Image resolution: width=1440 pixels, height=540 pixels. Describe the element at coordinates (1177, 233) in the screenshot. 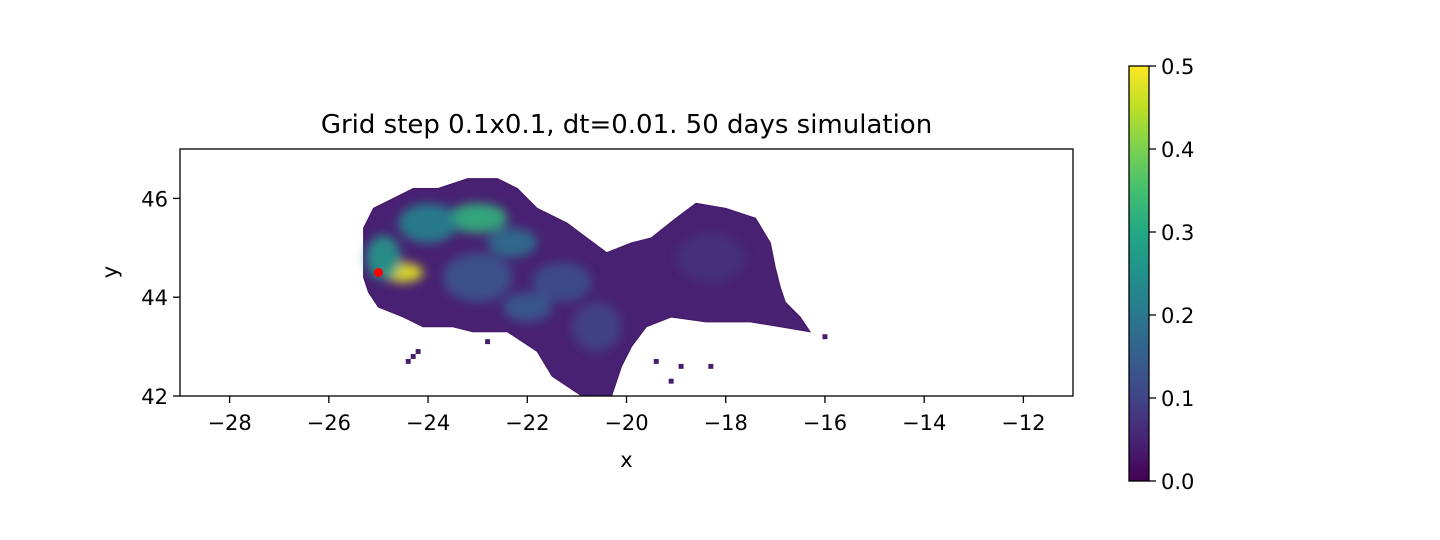

I see `colorbar-tick-label: 0.3` at that location.